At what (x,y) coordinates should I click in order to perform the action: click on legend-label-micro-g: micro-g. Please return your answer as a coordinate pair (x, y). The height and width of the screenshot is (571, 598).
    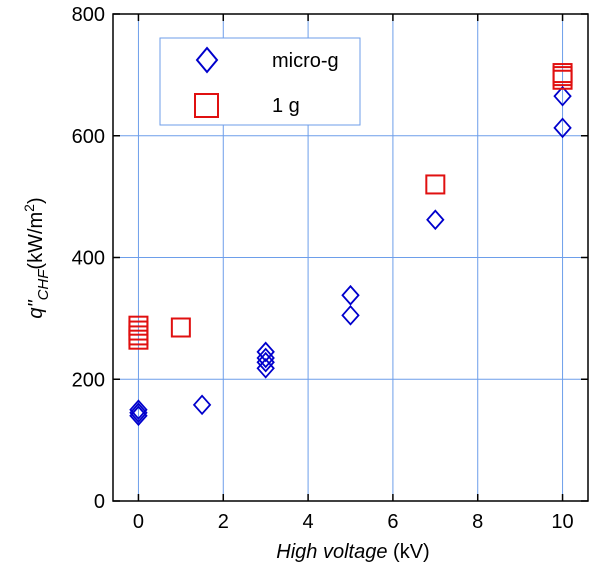
    Looking at the image, I should click on (305, 61).